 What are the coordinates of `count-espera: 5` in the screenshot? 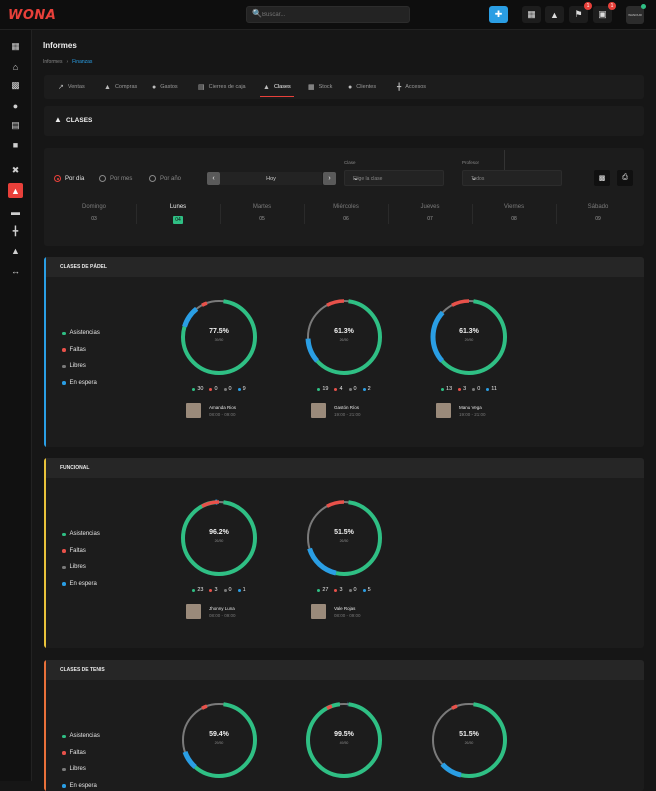 It's located at (366, 590).